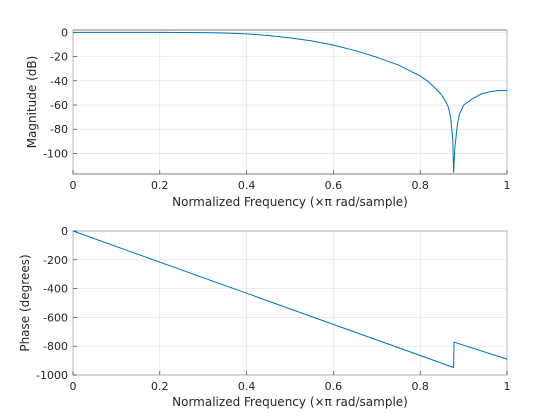 The height and width of the screenshot is (420, 560). Describe the element at coordinates (420, 386) in the screenshot. I see `phase-x-tick-label: 0.8` at that location.